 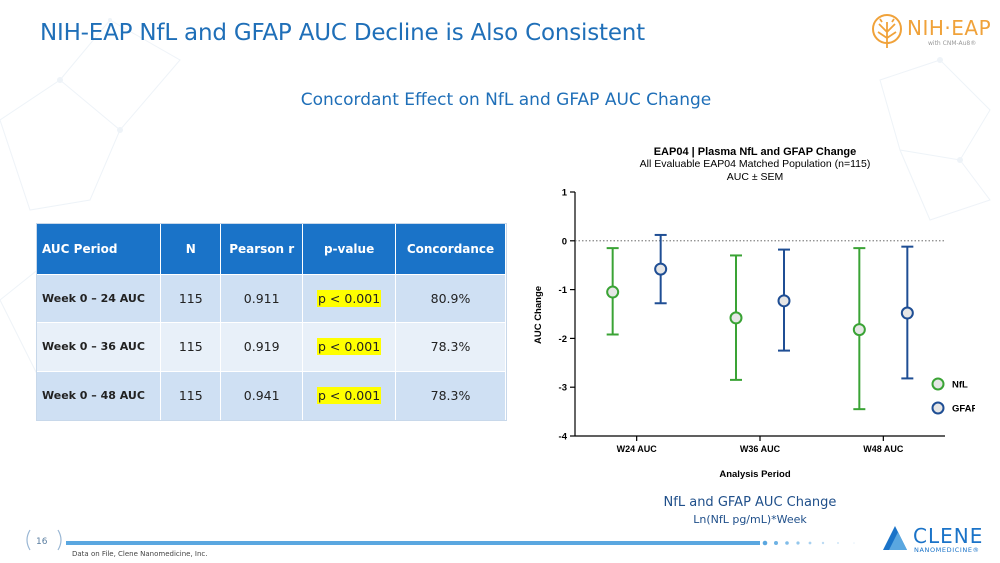 I want to click on cell-pearson-r: 0.941, so click(x=262, y=395).